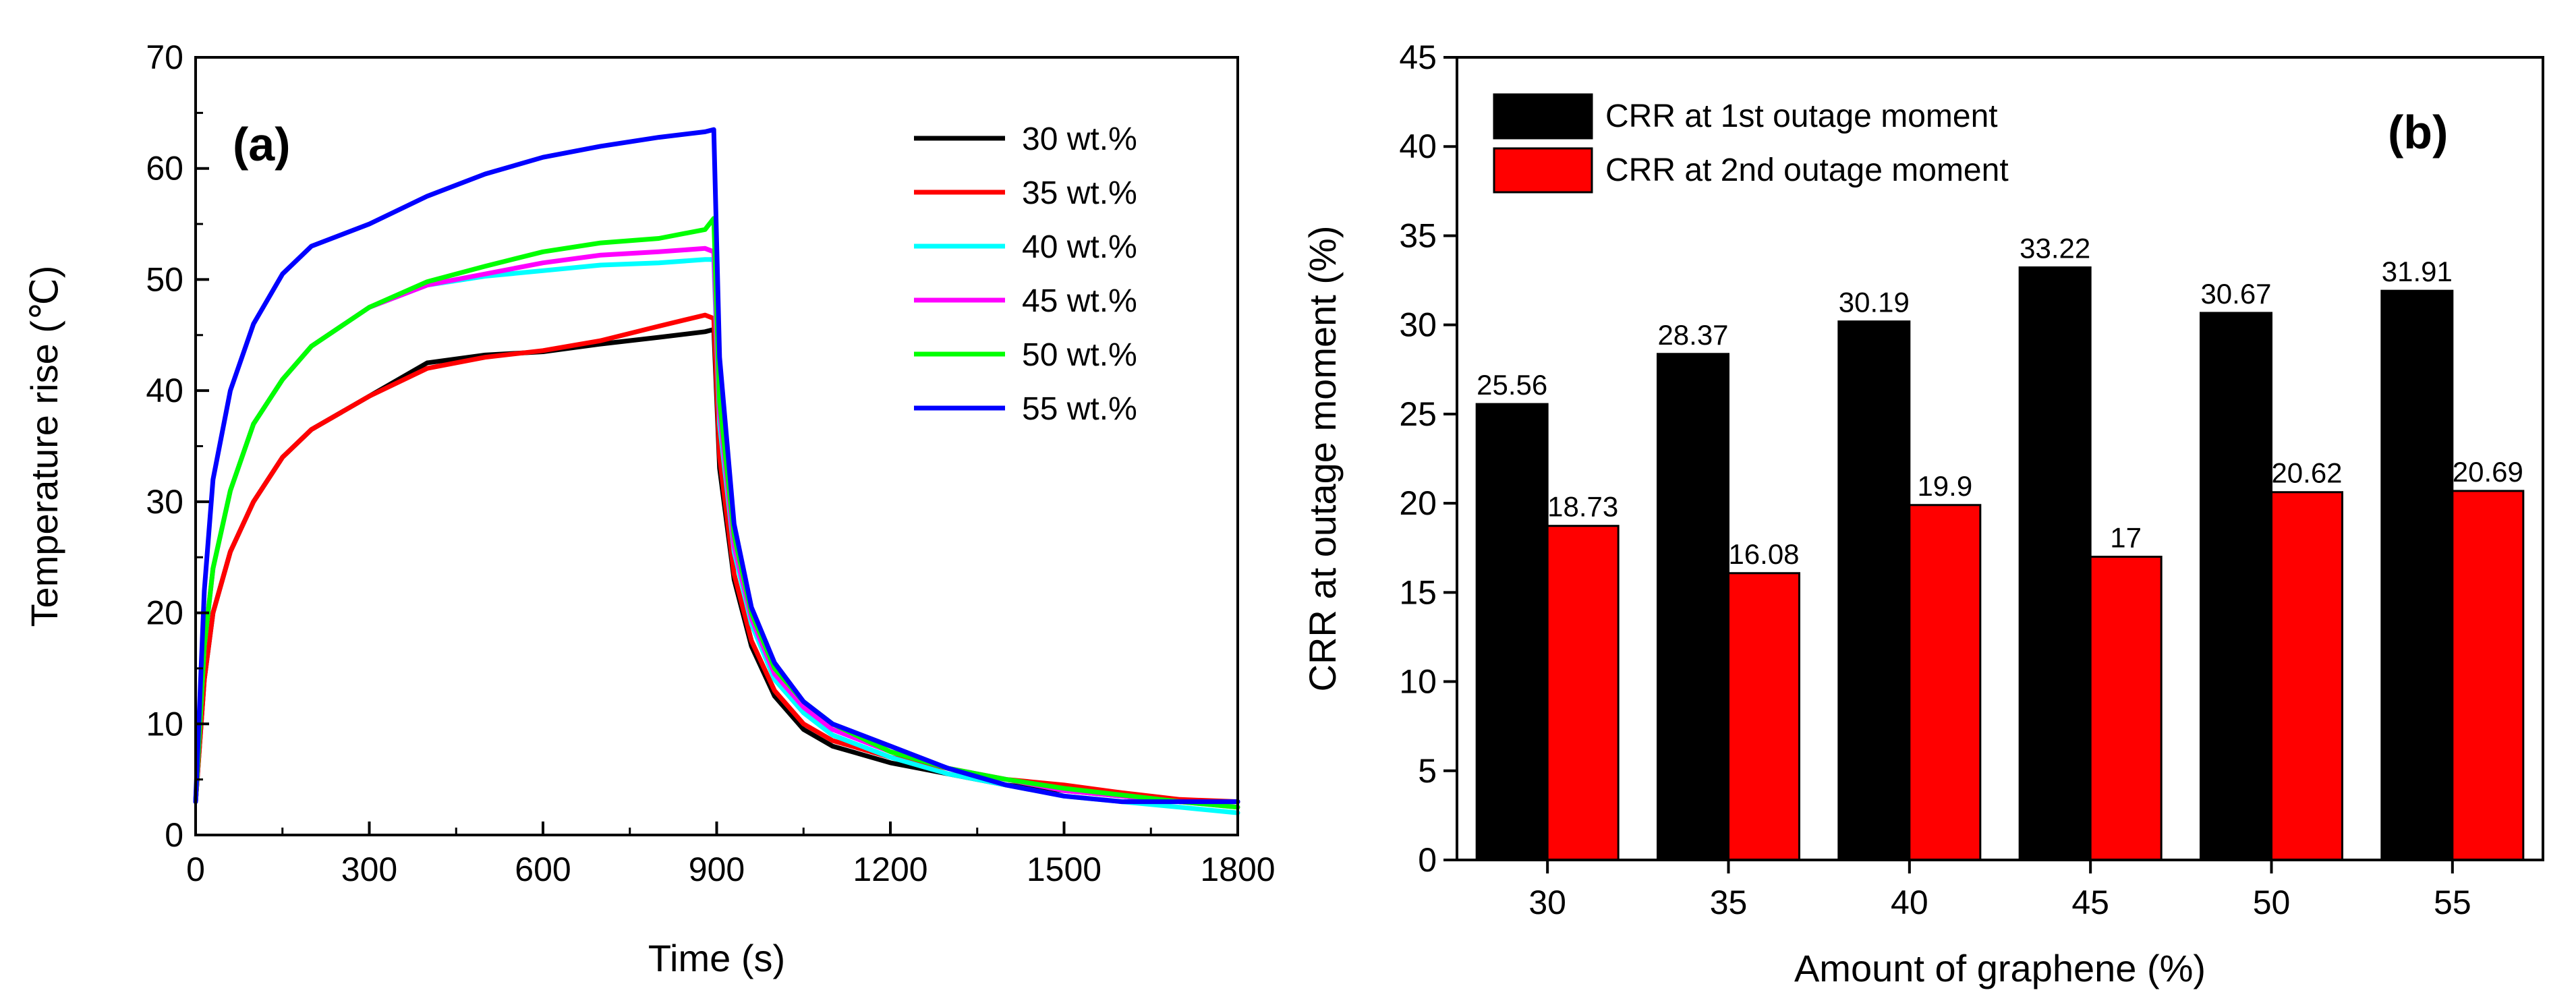 The width and height of the screenshot is (2576, 1007). Describe the element at coordinates (2452, 902) in the screenshot. I see `x-tick-label: 55` at that location.